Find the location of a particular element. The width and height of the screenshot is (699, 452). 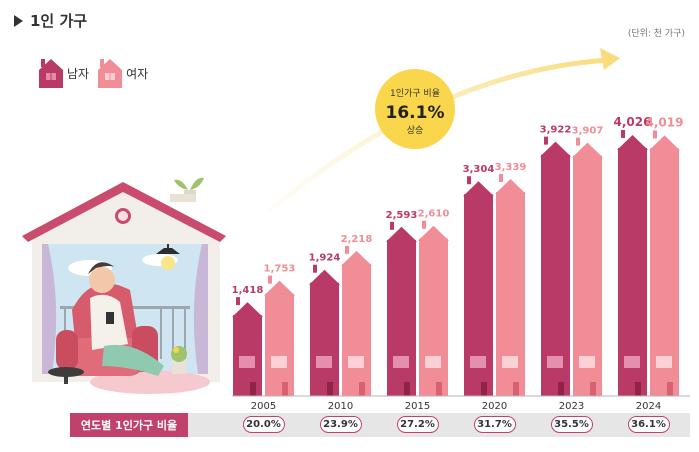

data-label-female-2024: 4,019 is located at coordinates (665, 122).